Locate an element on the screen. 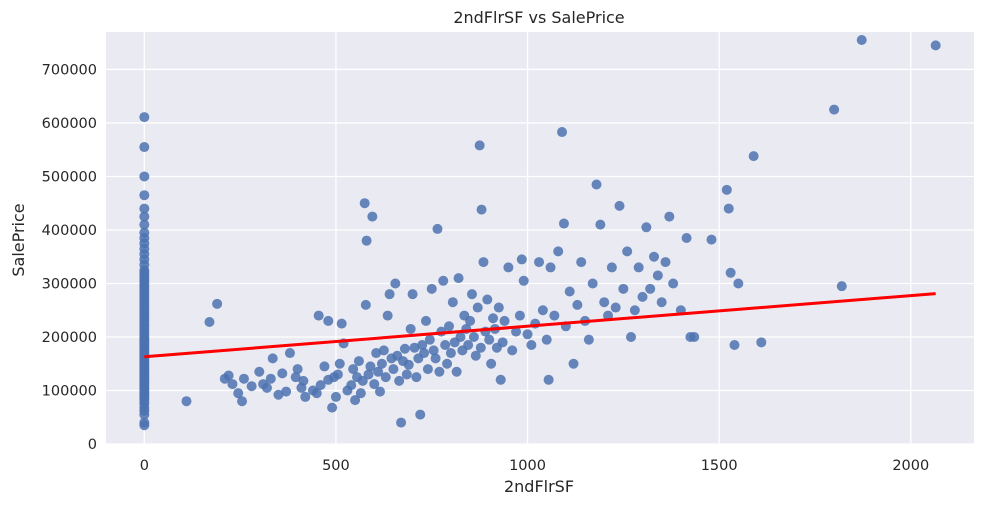 The width and height of the screenshot is (984, 506). x-tick-label: 1000 is located at coordinates (527, 466).